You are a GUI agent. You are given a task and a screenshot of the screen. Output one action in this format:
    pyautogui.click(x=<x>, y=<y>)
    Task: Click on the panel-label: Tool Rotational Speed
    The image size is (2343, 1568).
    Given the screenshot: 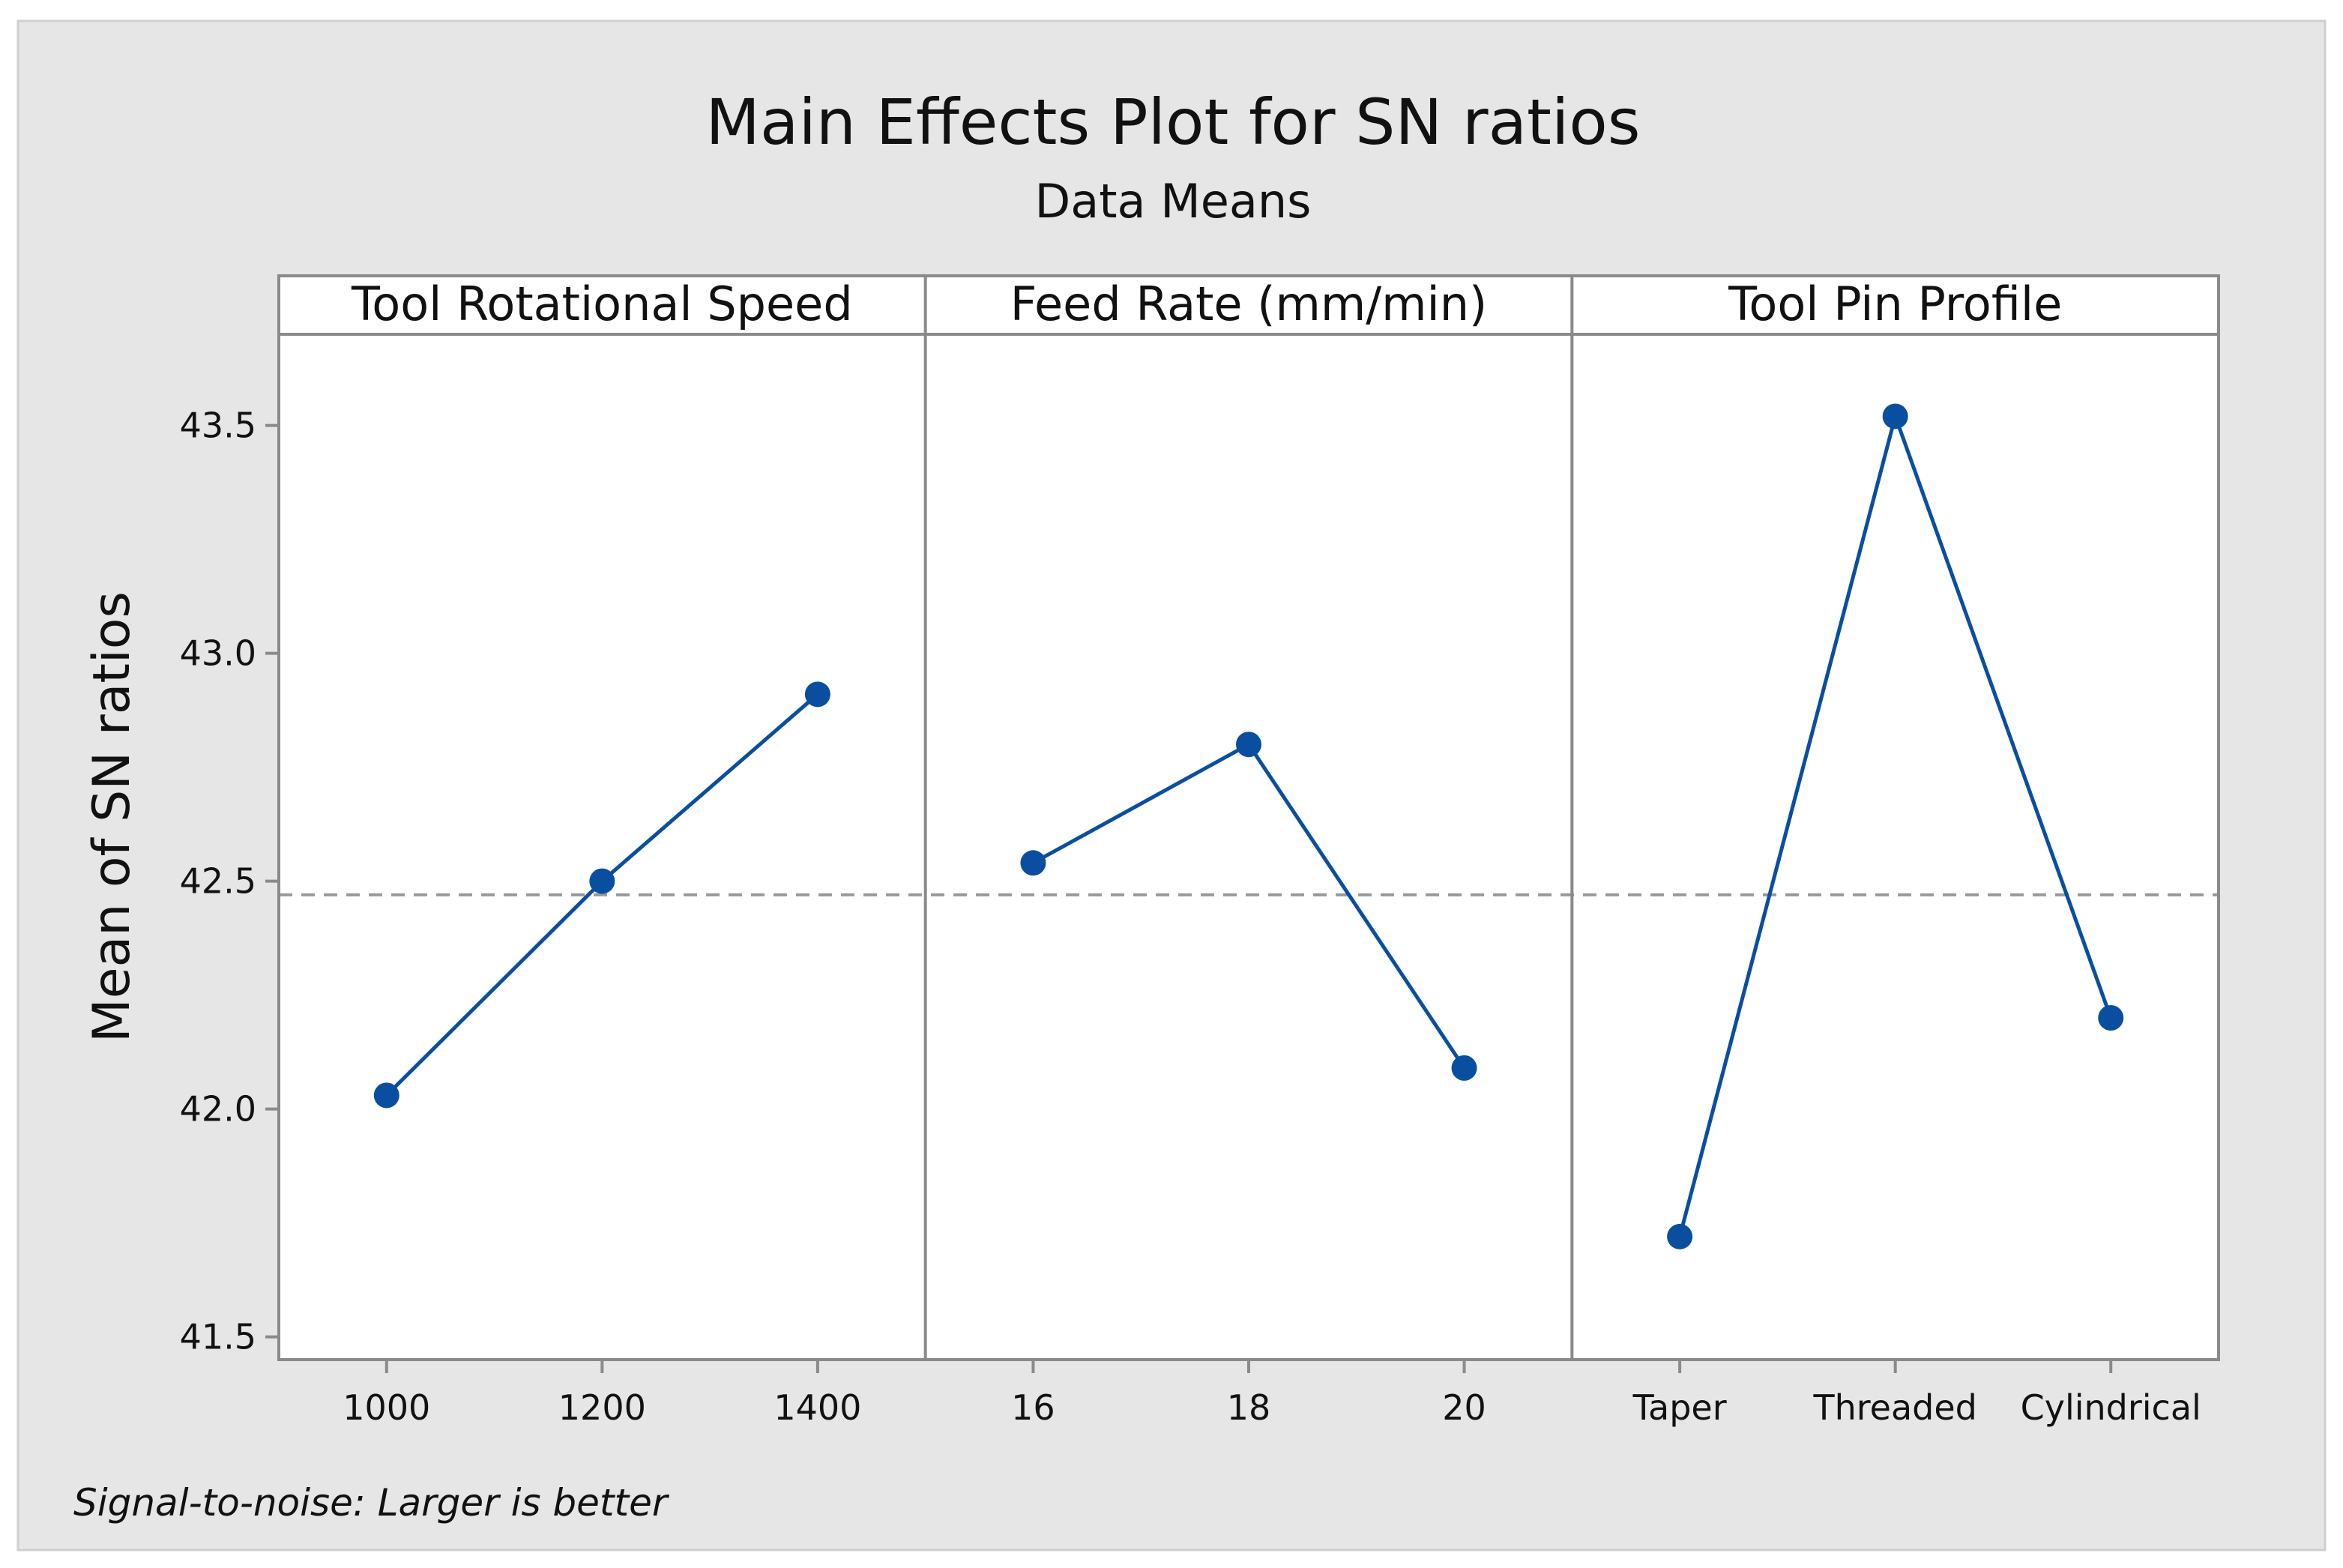 What is the action you would take?
    pyautogui.click(x=602, y=304)
    